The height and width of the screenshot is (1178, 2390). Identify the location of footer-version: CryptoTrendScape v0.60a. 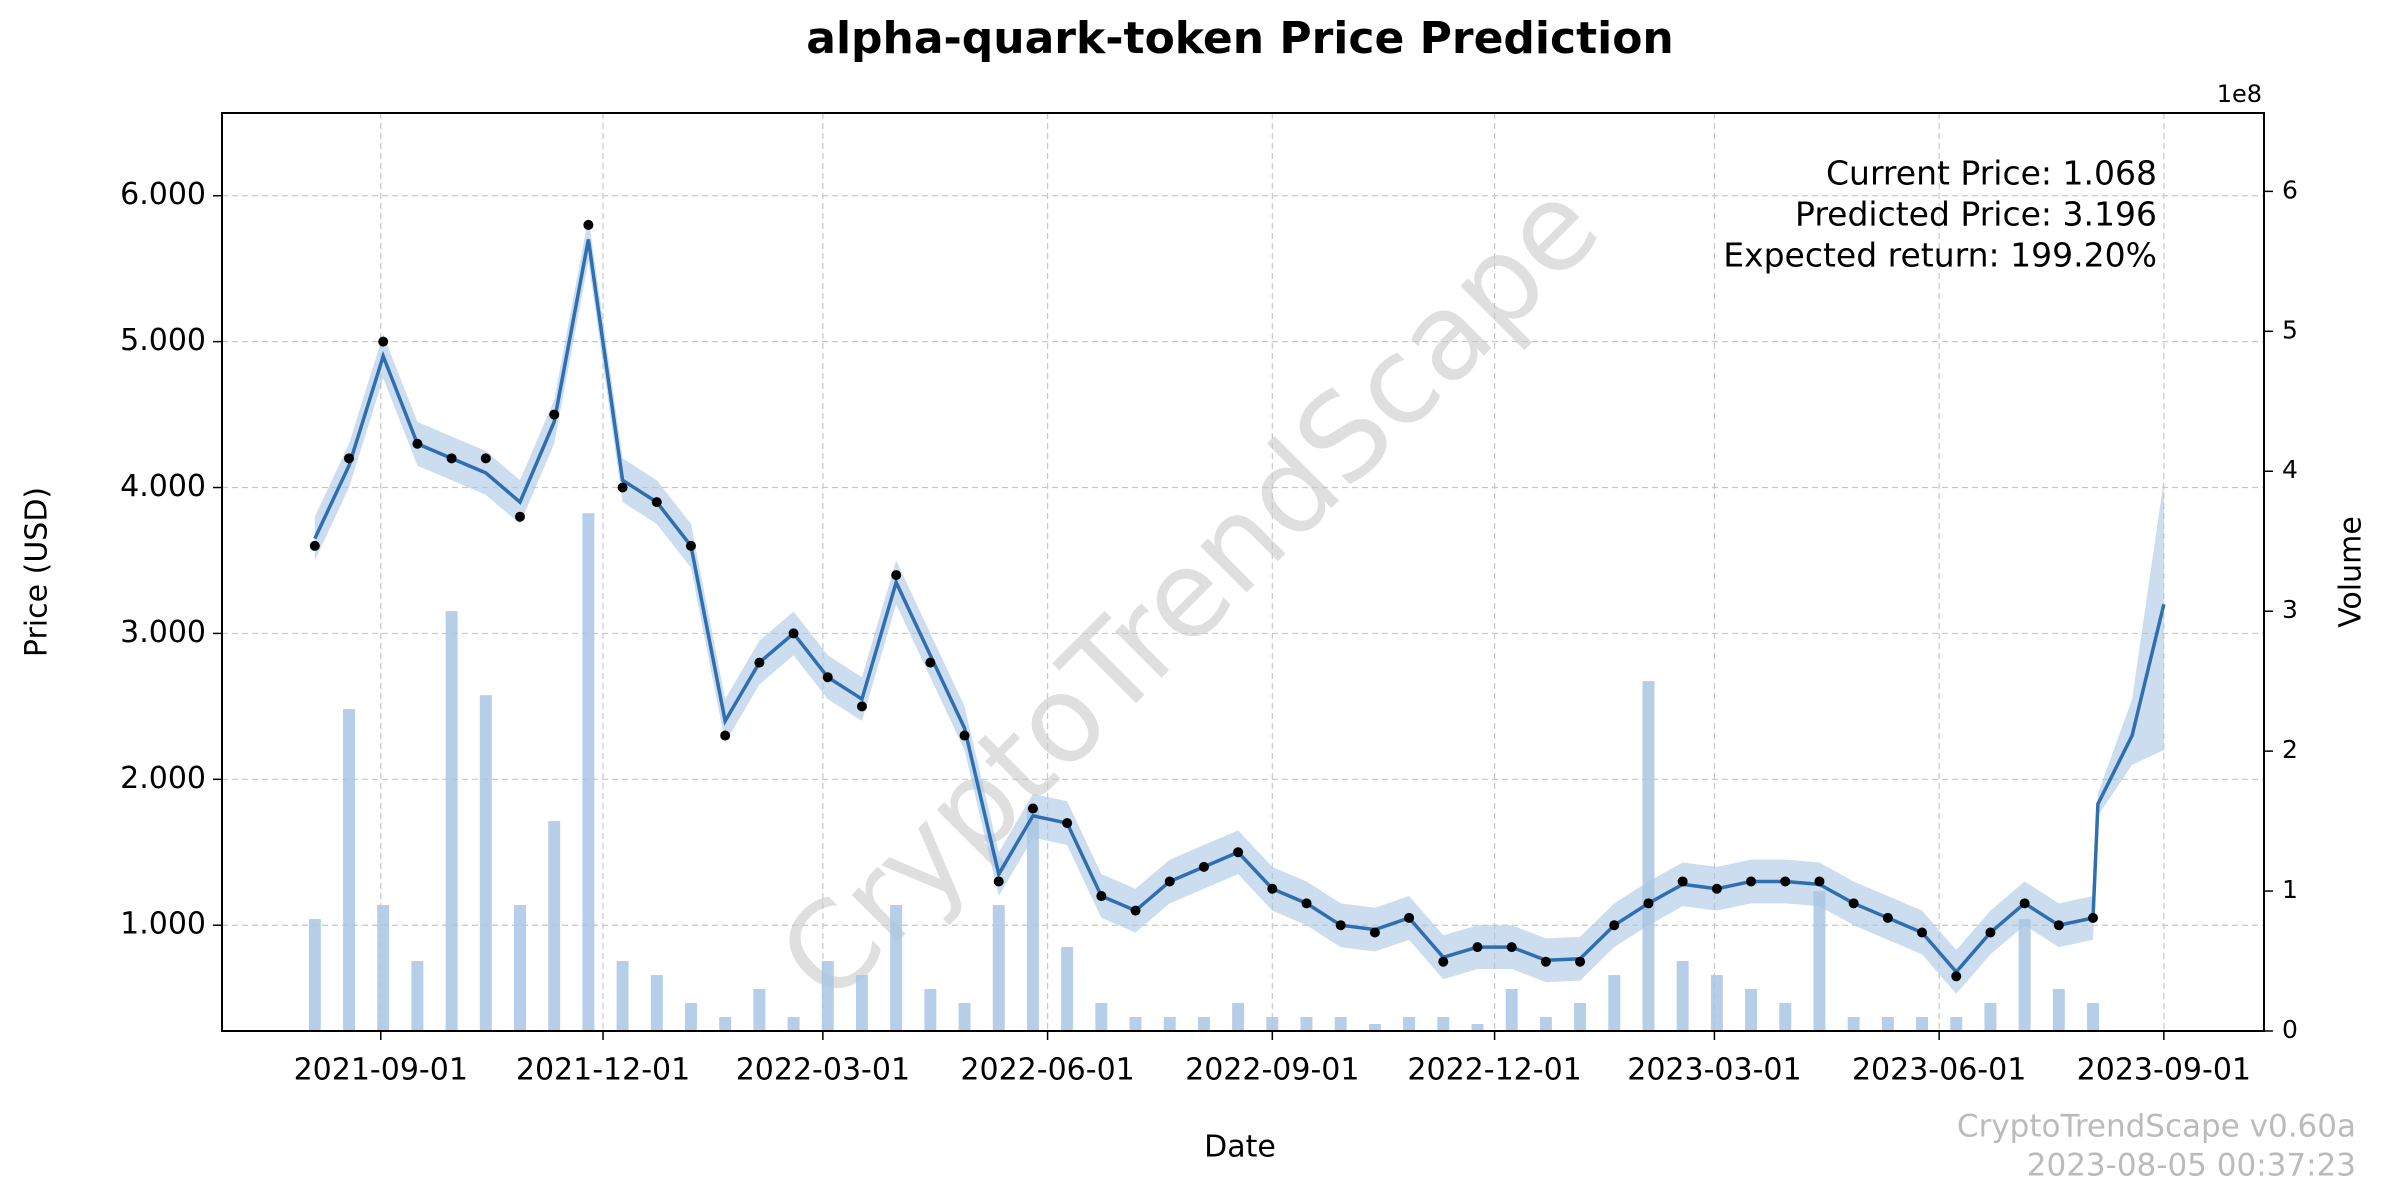
(2156, 1127).